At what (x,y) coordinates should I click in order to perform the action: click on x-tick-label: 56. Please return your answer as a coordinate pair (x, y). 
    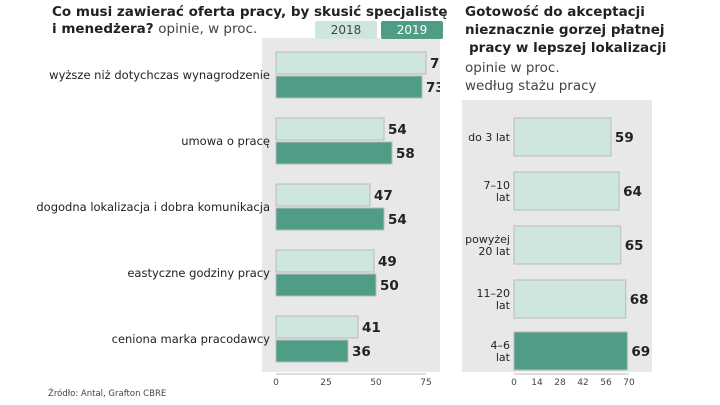
    Looking at the image, I should click on (606, 383).